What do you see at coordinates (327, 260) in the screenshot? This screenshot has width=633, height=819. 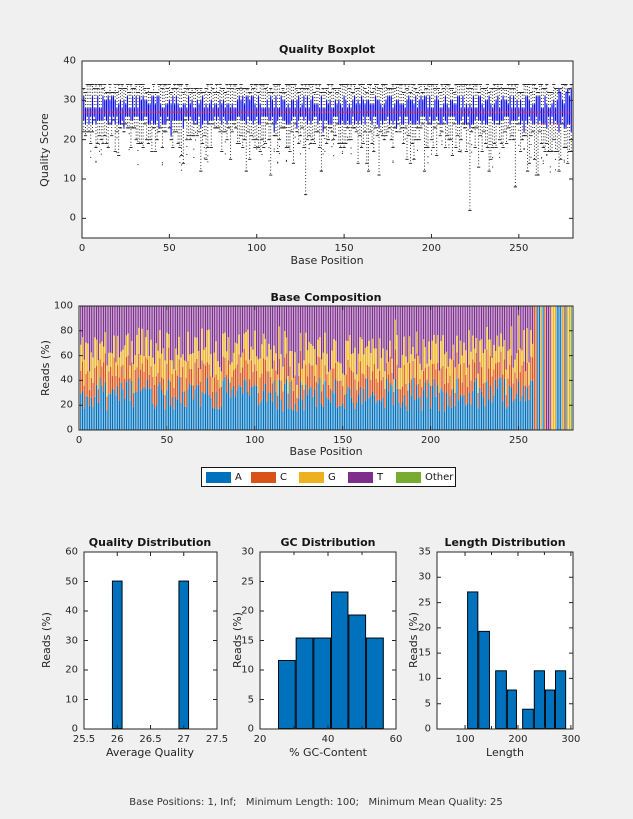 I see `quality-boxplot-xlabel: Base Position` at bounding box center [327, 260].